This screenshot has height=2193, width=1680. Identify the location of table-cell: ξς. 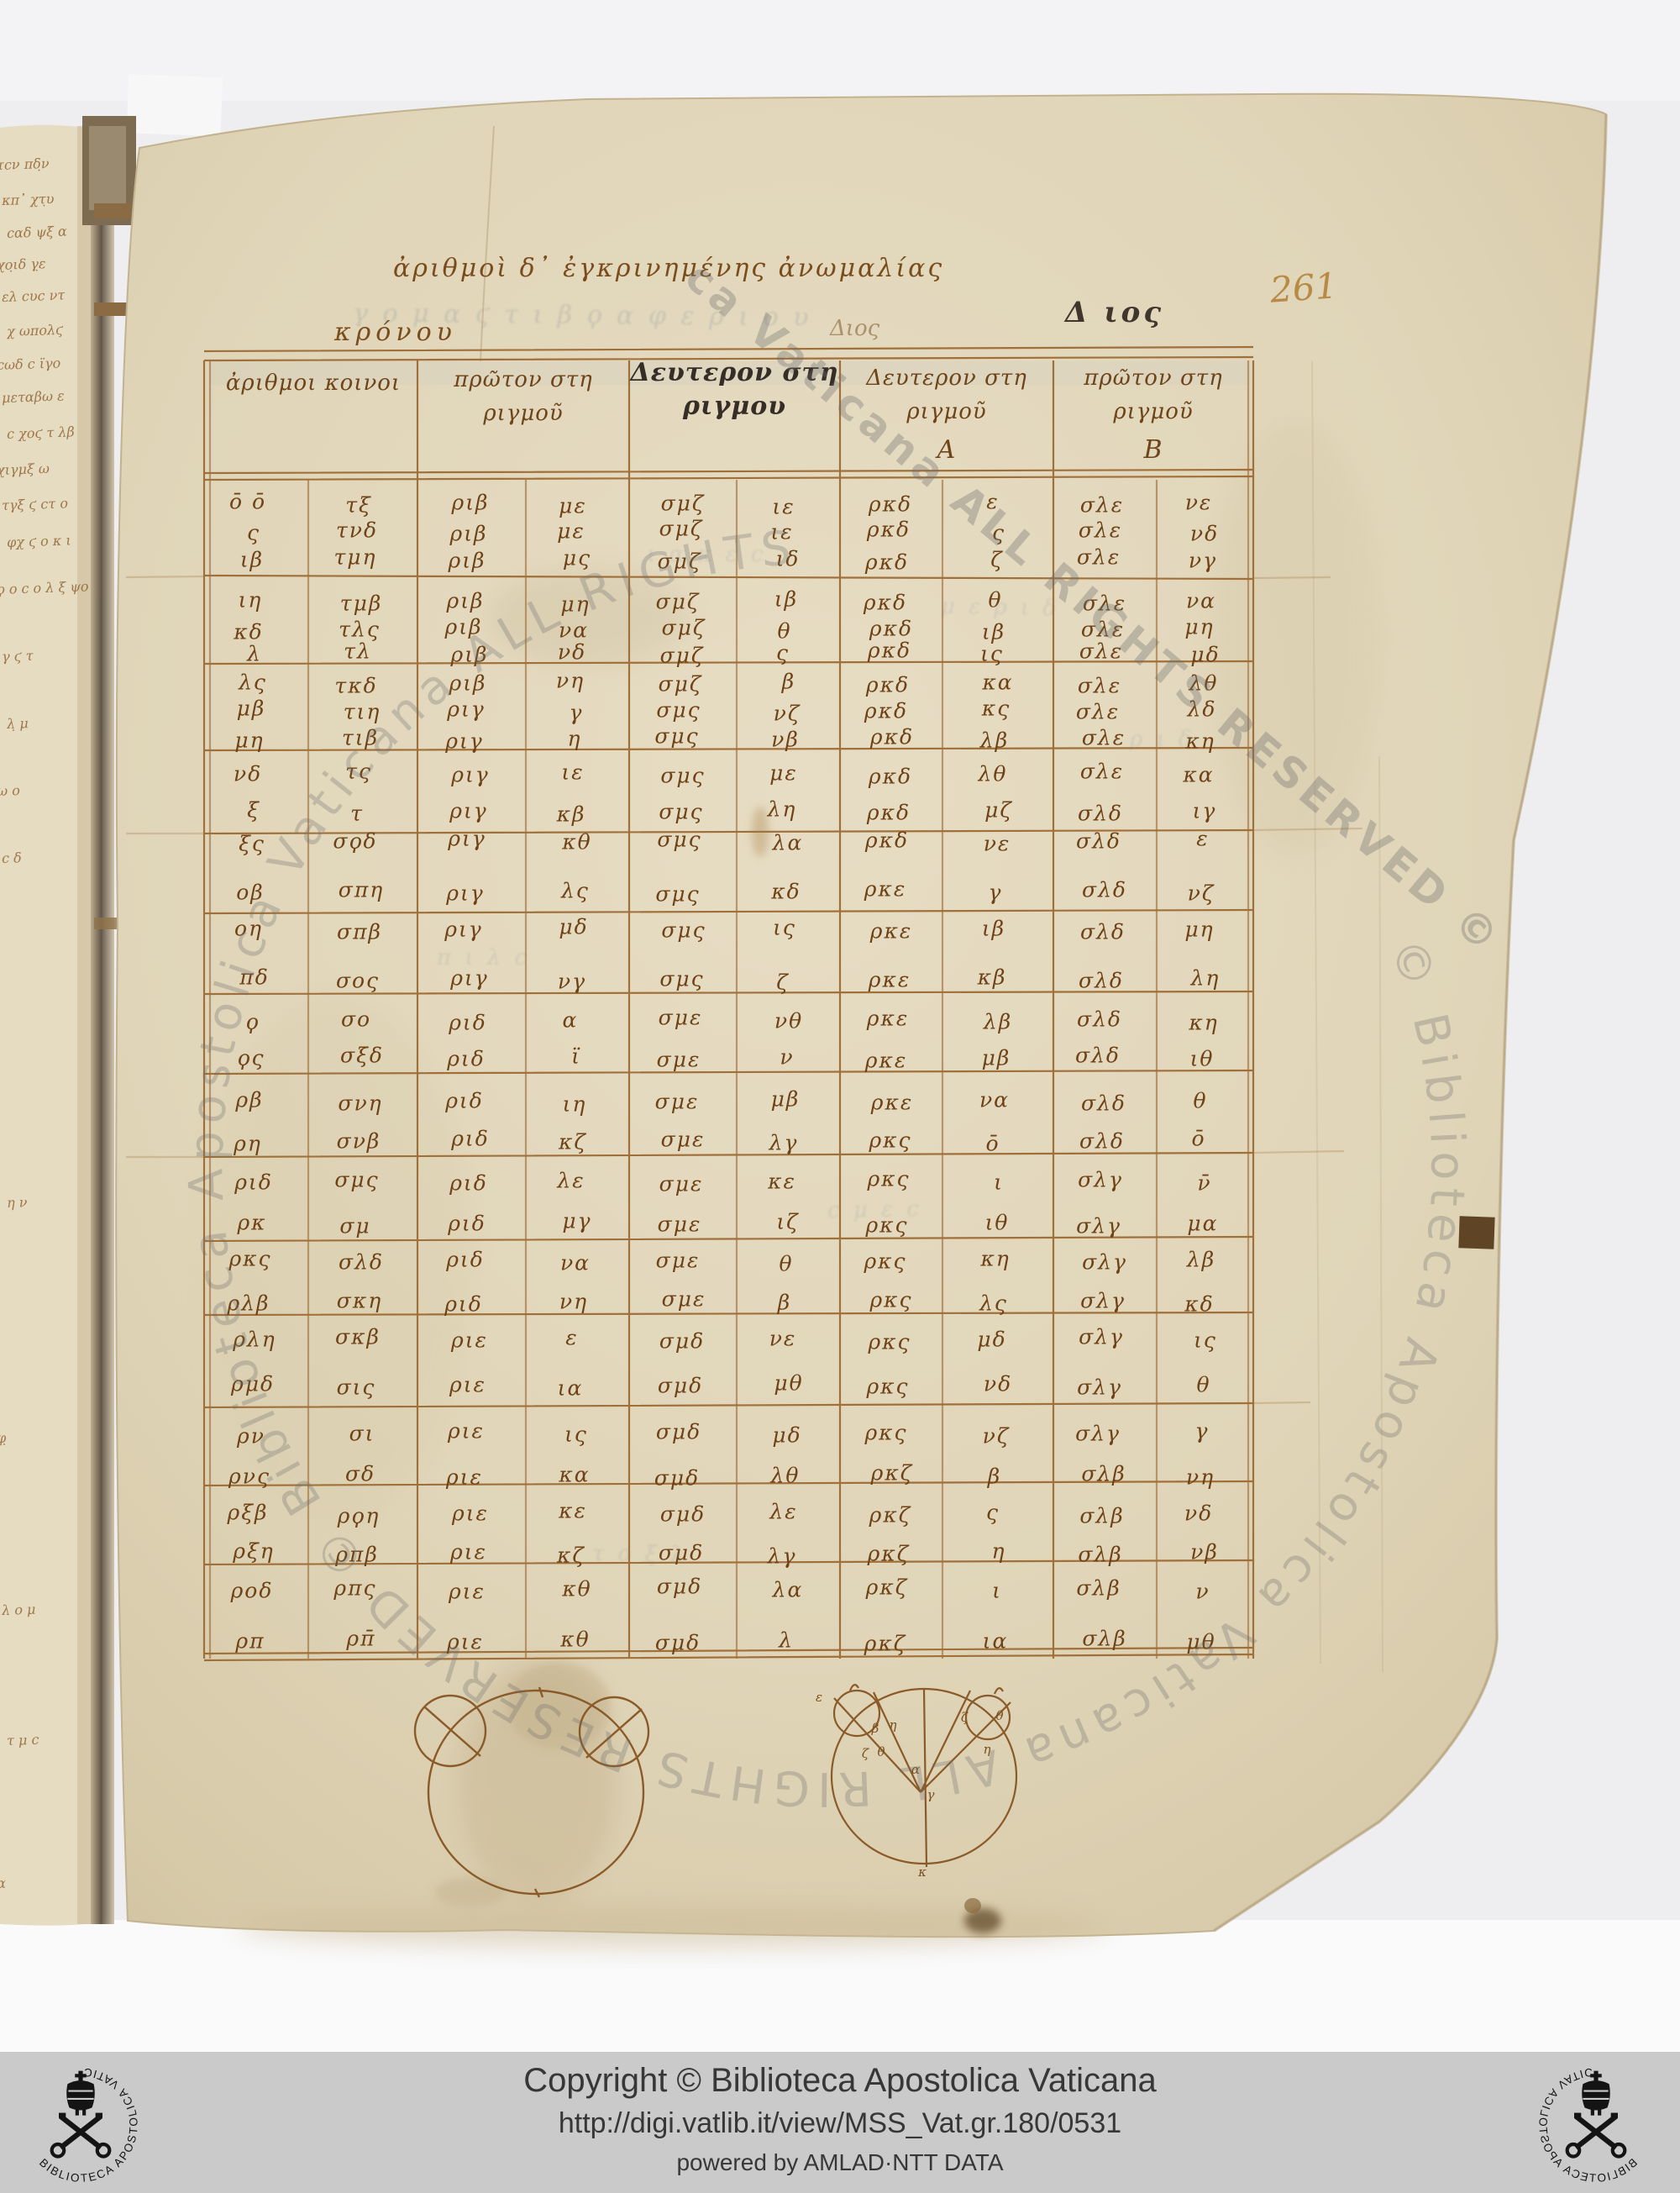
(252, 843).